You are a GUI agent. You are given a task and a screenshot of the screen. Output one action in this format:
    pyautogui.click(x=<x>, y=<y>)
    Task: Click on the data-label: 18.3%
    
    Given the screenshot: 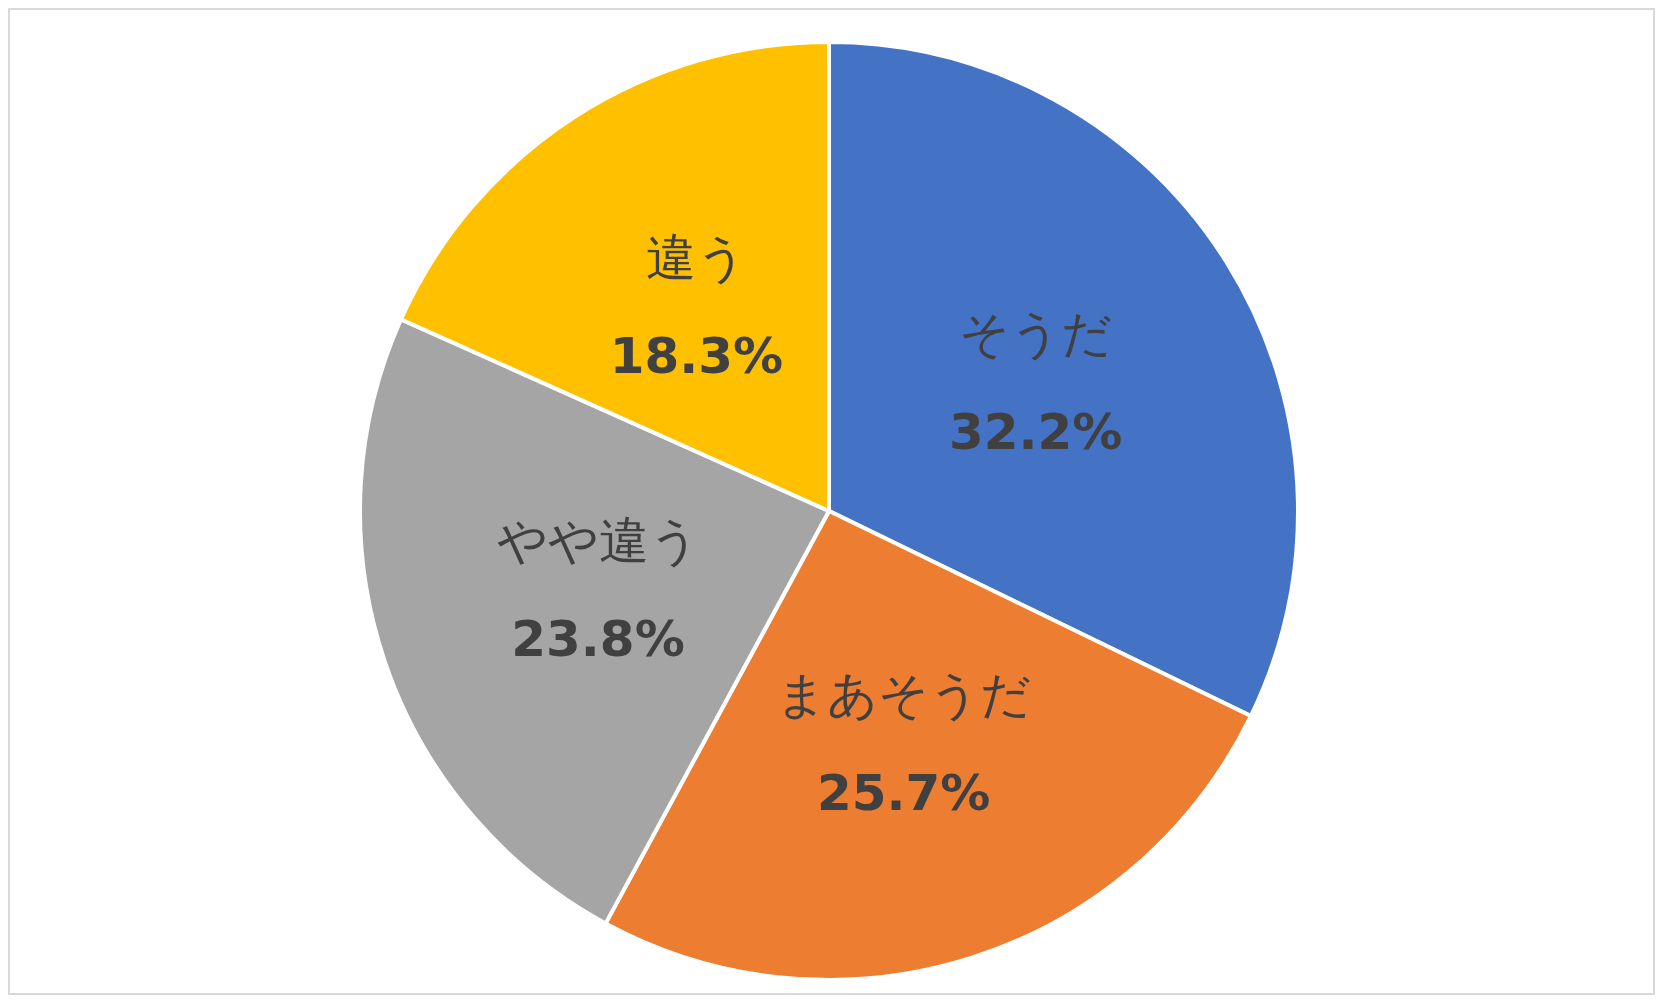 What is the action you would take?
    pyautogui.click(x=696, y=356)
    